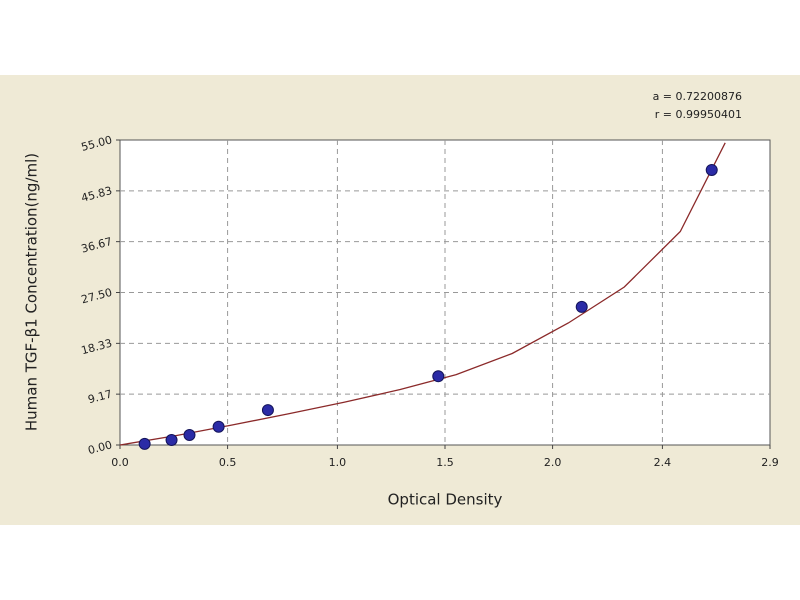  Describe the element at coordinates (697, 96) in the screenshot. I see `annotation: a = 0.72200876` at that location.